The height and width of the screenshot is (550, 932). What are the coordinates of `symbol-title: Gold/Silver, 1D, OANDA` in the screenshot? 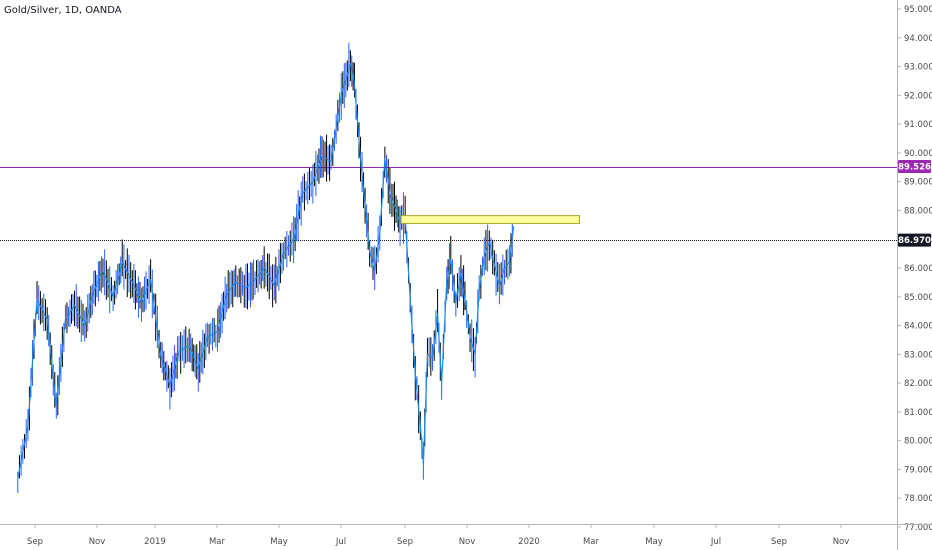 It's located at (63, 10).